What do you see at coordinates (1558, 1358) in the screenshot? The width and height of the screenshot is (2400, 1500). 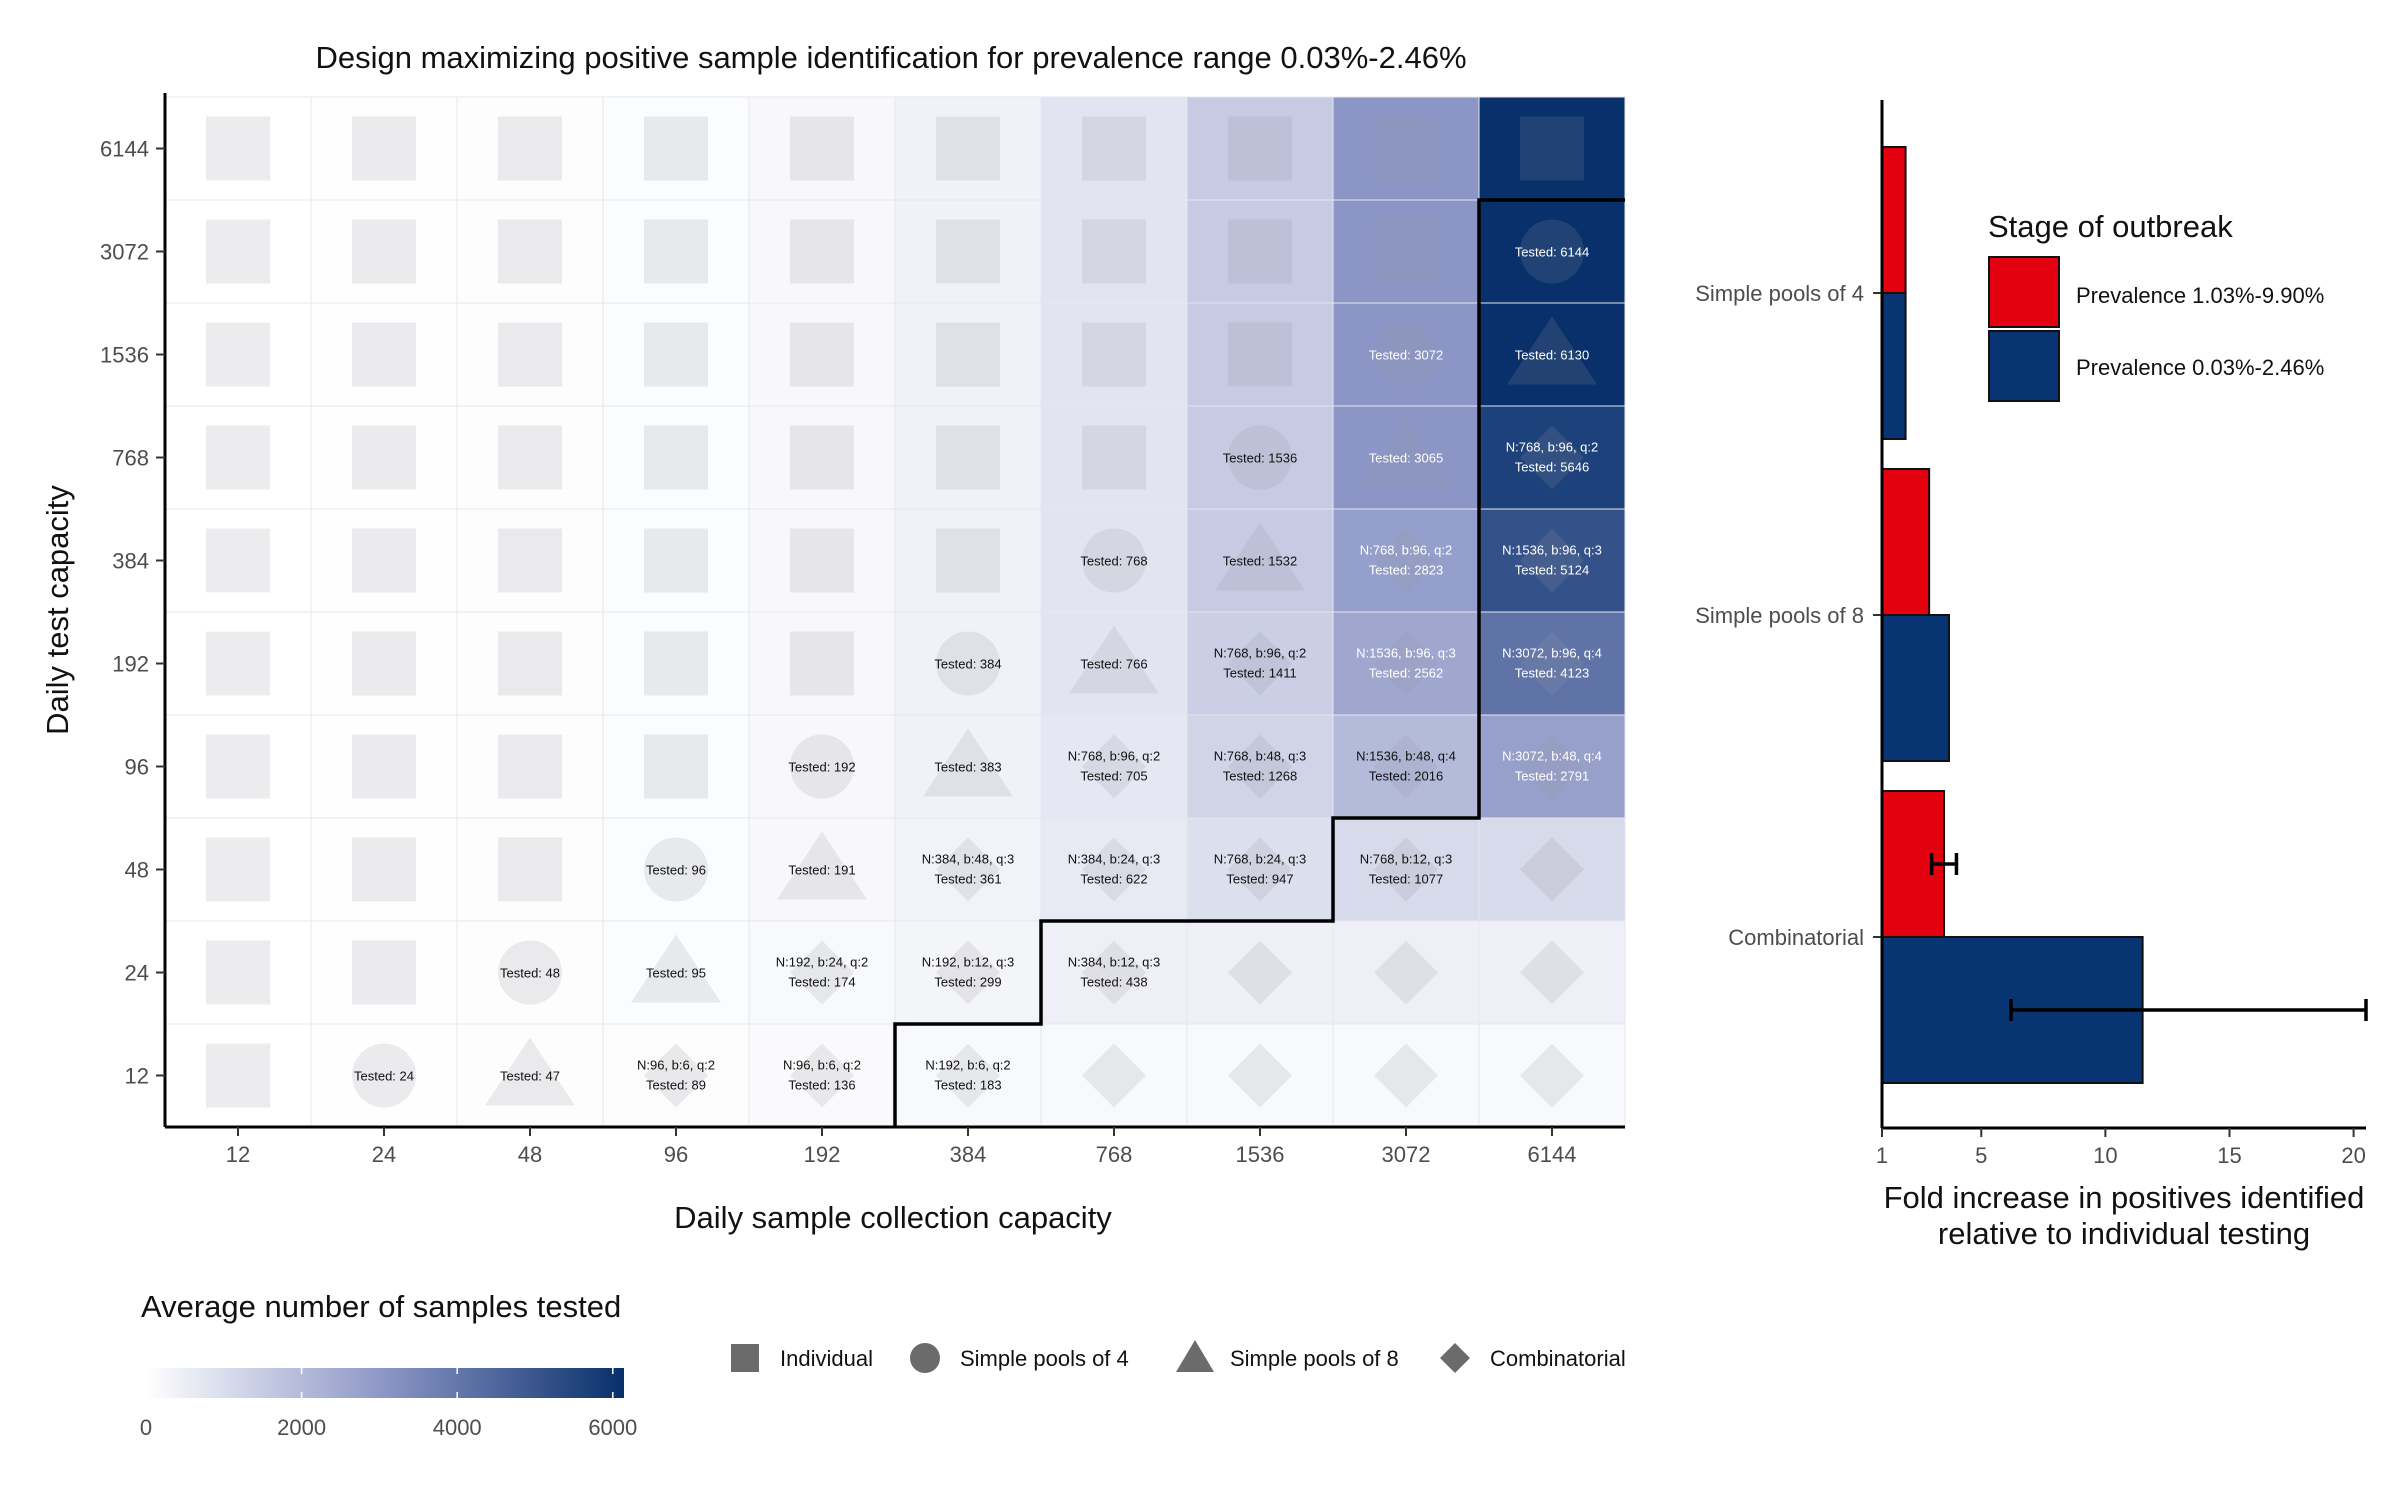 I see `shape-legend-label: Combinatorial` at bounding box center [1558, 1358].